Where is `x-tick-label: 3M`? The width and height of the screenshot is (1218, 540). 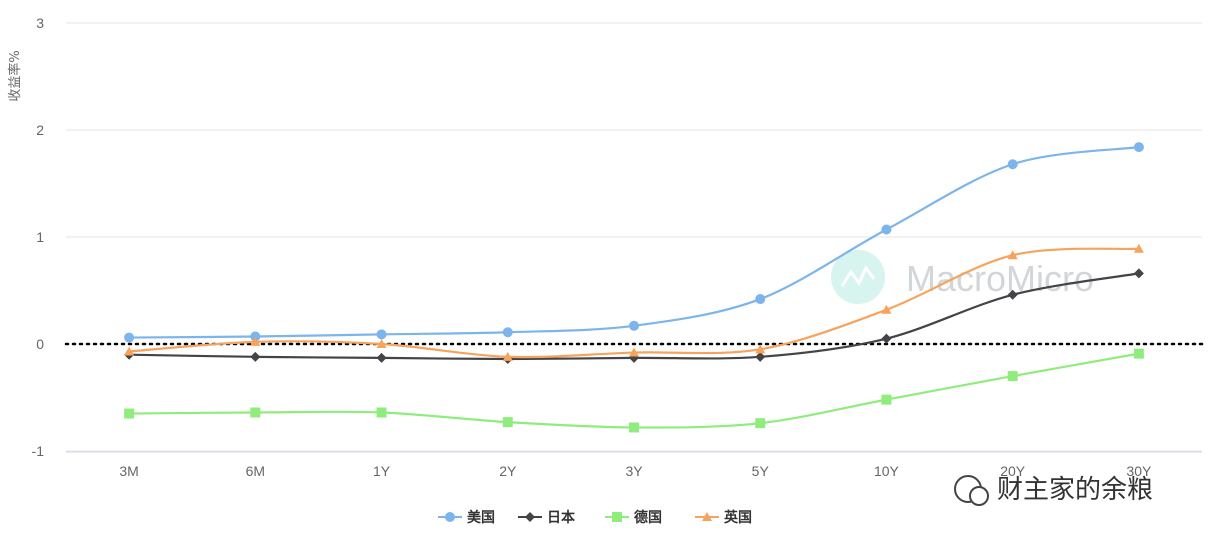
x-tick-label: 3M is located at coordinates (128, 471).